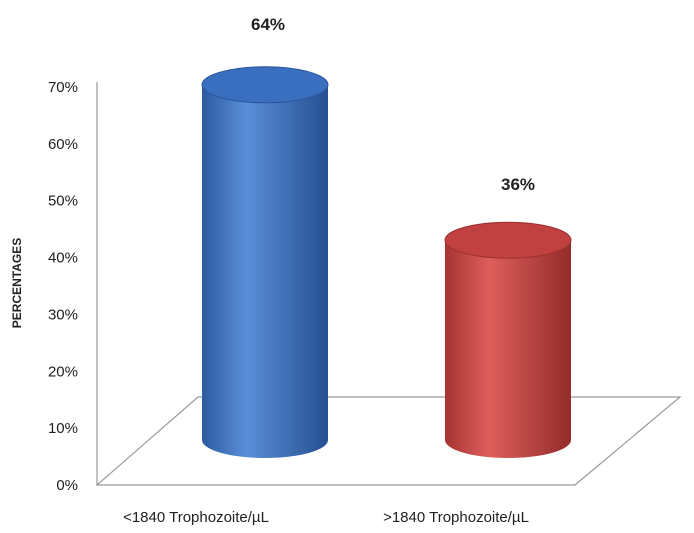  What do you see at coordinates (63, 286) in the screenshot?
I see `y-ticks: 0% 10% 20% 30% 40% 50% 60% 70%` at bounding box center [63, 286].